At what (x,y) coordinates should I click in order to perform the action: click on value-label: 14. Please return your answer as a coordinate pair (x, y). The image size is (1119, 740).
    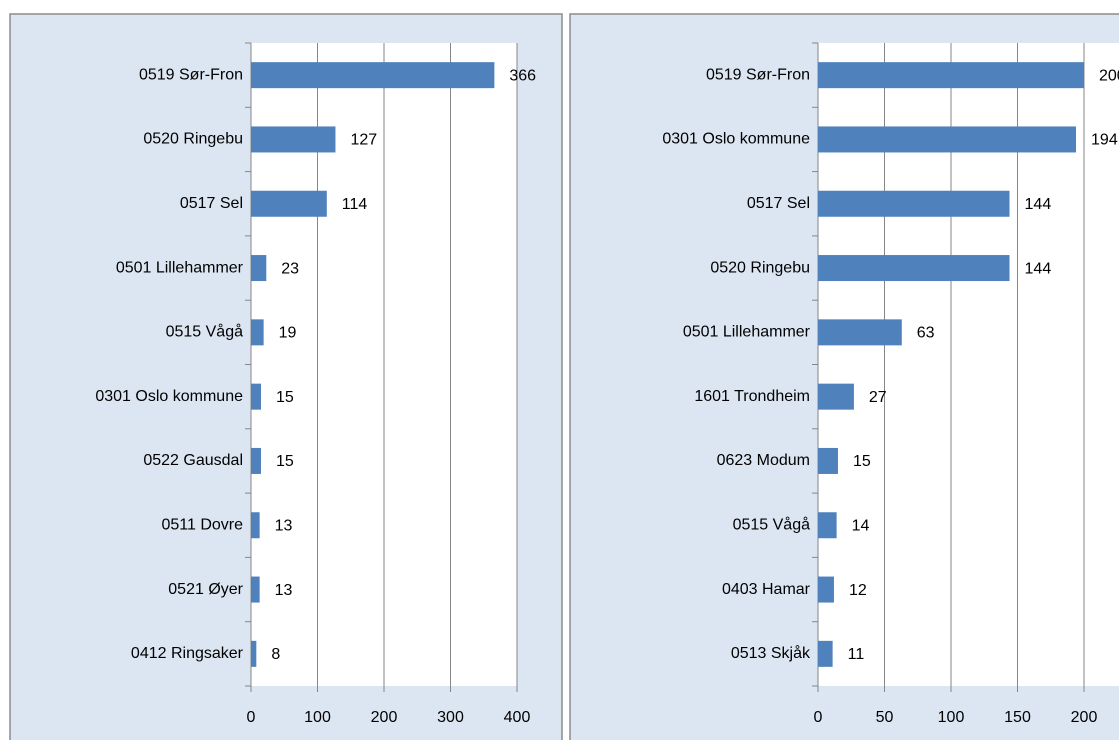
    Looking at the image, I should click on (861, 525).